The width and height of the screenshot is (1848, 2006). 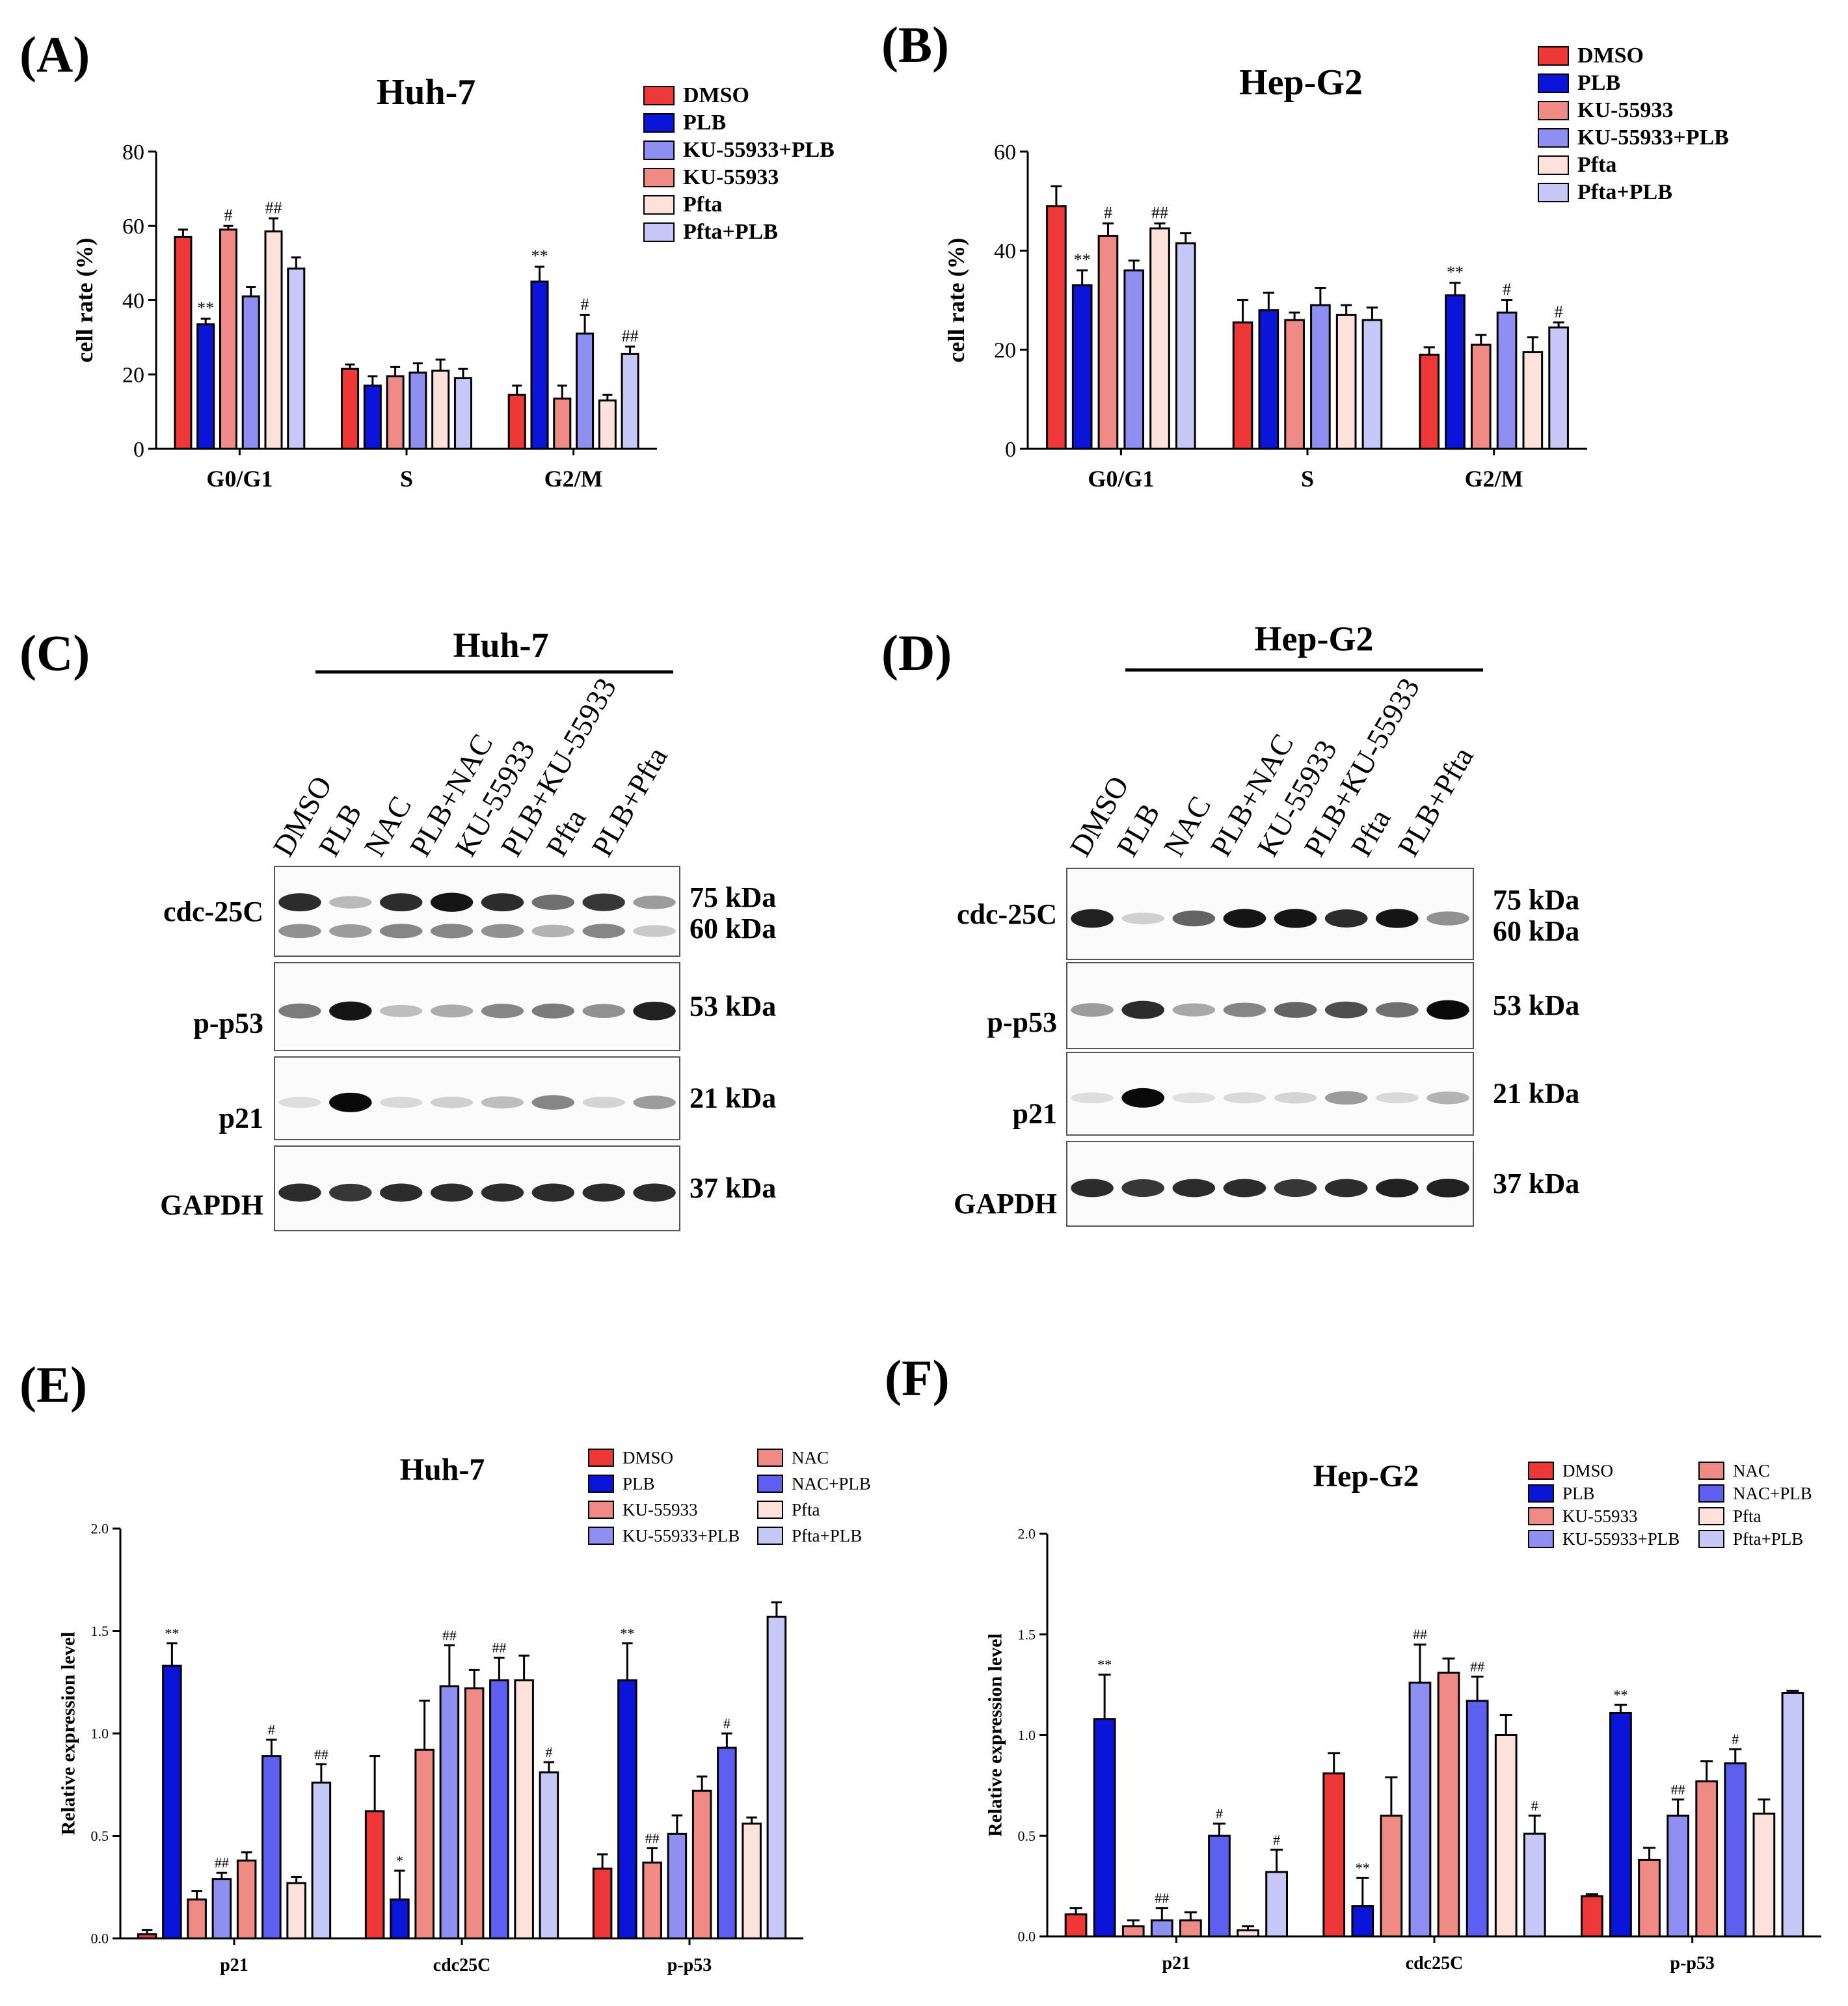 What do you see at coordinates (100, 1939) in the screenshot?
I see `y-tick-label: 0.0` at bounding box center [100, 1939].